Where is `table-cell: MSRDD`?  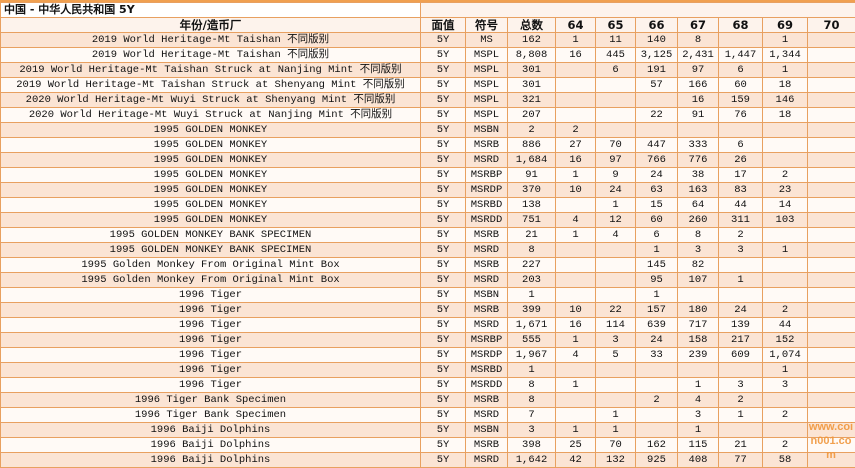 table-cell: MSRDD is located at coordinates (486, 220).